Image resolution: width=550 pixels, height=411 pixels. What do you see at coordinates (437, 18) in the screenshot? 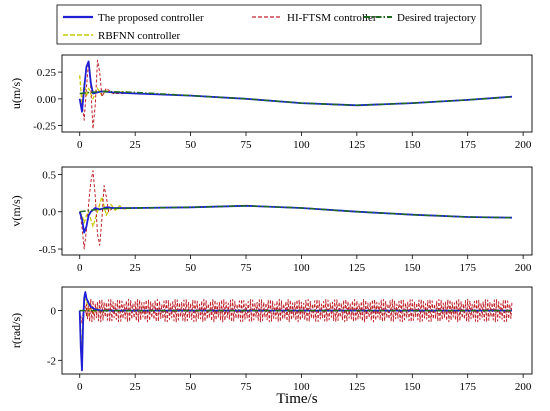
I see `legend-label-desired: Desired trajectory` at bounding box center [437, 18].